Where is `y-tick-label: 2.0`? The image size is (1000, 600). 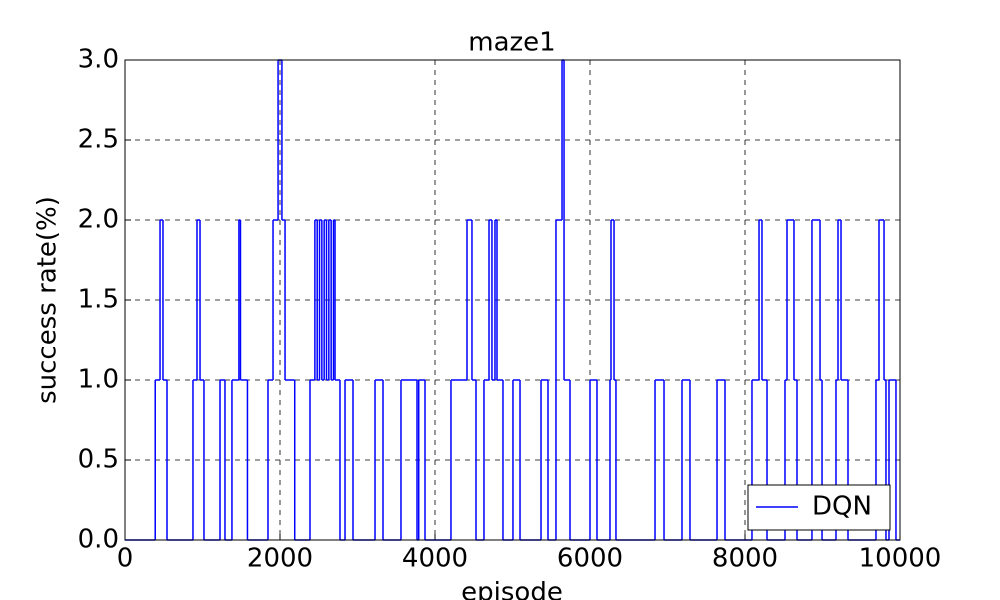
y-tick-label: 2.0 is located at coordinates (98, 220).